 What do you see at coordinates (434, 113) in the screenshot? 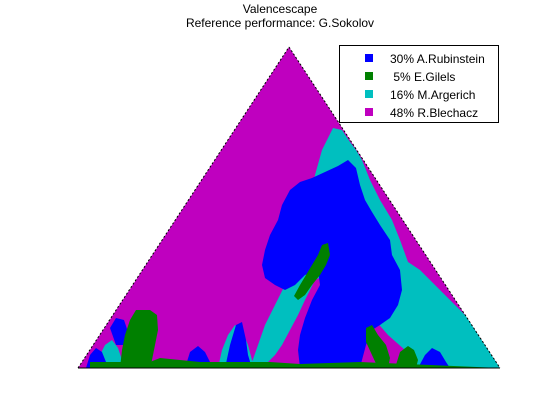
I see `legend-label-blechacz: 48% R.Blechacz` at bounding box center [434, 113].